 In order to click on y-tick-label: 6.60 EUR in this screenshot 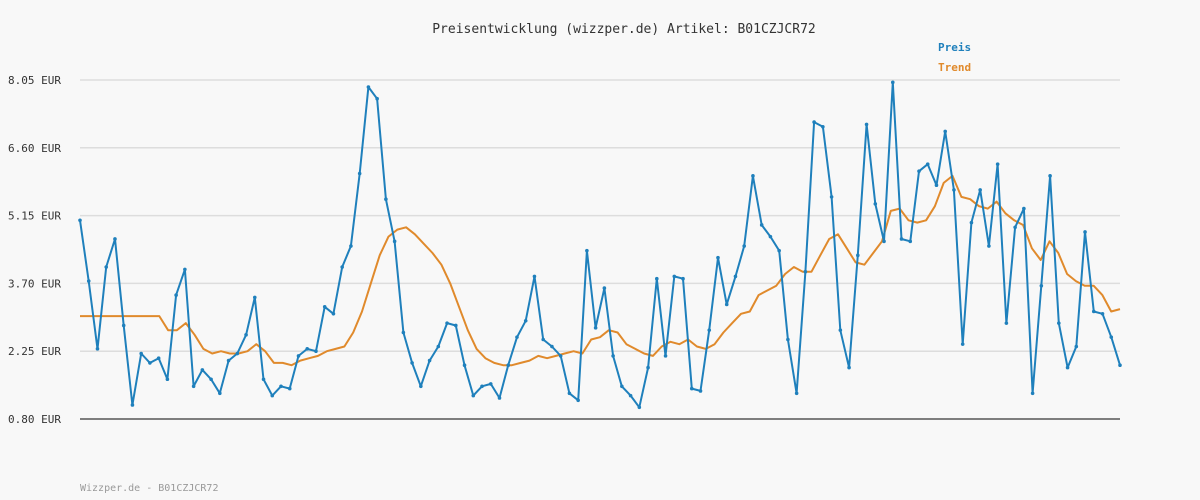, I will do `click(34, 148)`.